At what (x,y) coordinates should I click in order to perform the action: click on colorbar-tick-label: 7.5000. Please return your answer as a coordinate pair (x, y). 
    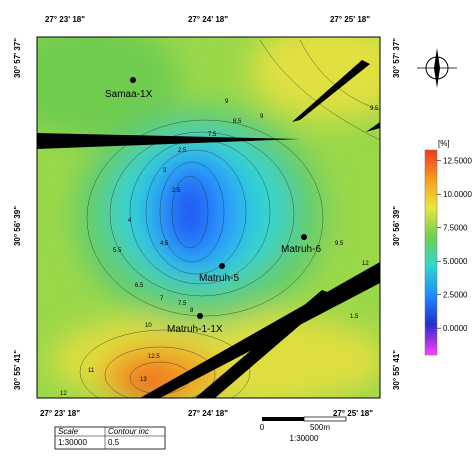
    Looking at the image, I should click on (455, 228).